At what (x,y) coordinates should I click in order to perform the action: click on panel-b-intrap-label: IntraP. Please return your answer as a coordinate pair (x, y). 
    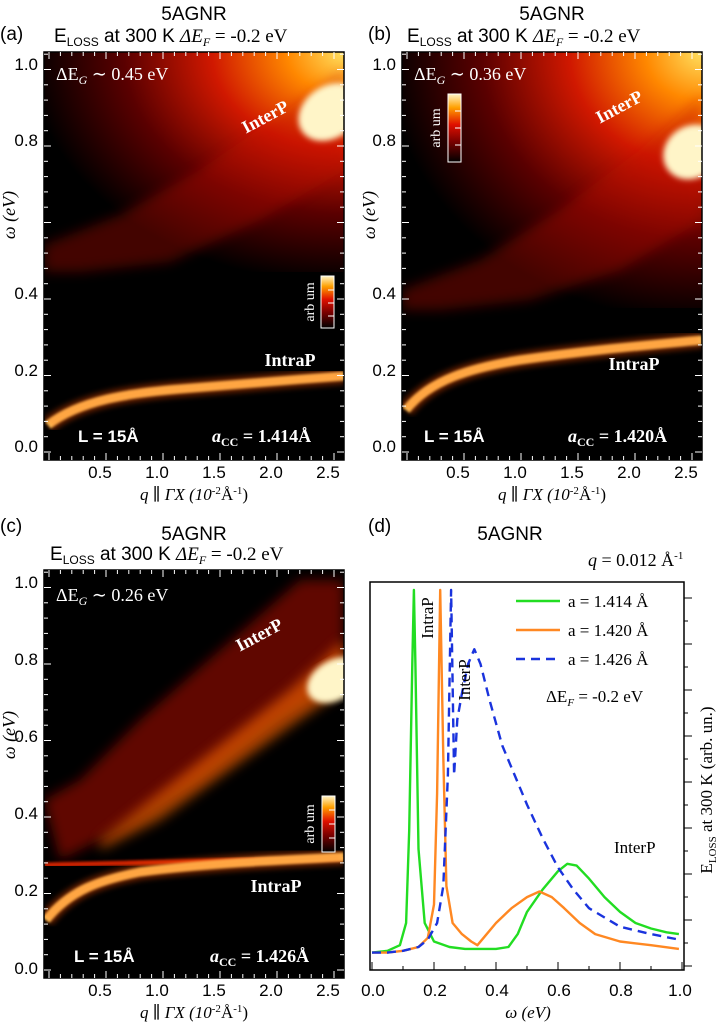
    Looking at the image, I should click on (634, 364).